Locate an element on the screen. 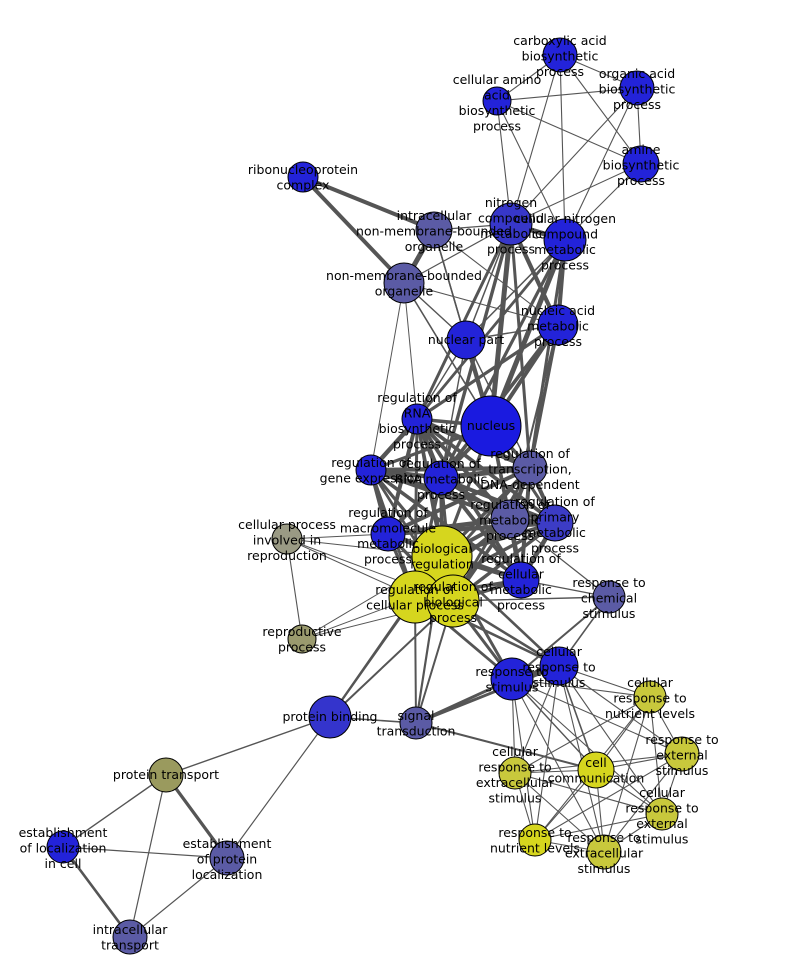  graph-node-nucleic-acid-metabolic-process is located at coordinates (558, 325).